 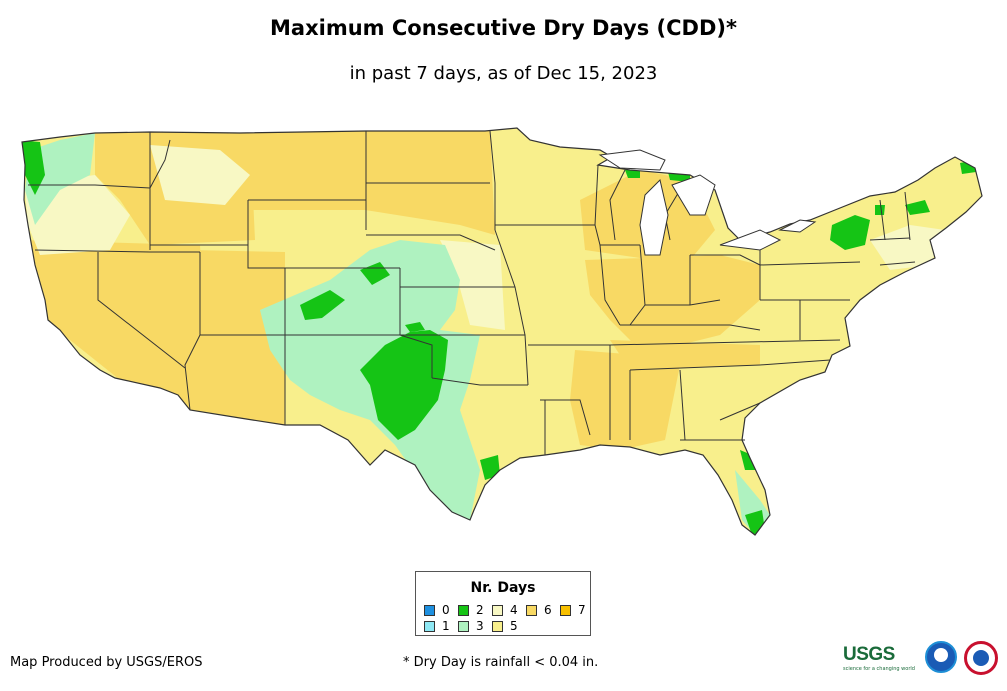 What do you see at coordinates (879, 669) in the screenshot?
I see `usgs-tagline: science for a changing world` at bounding box center [879, 669].